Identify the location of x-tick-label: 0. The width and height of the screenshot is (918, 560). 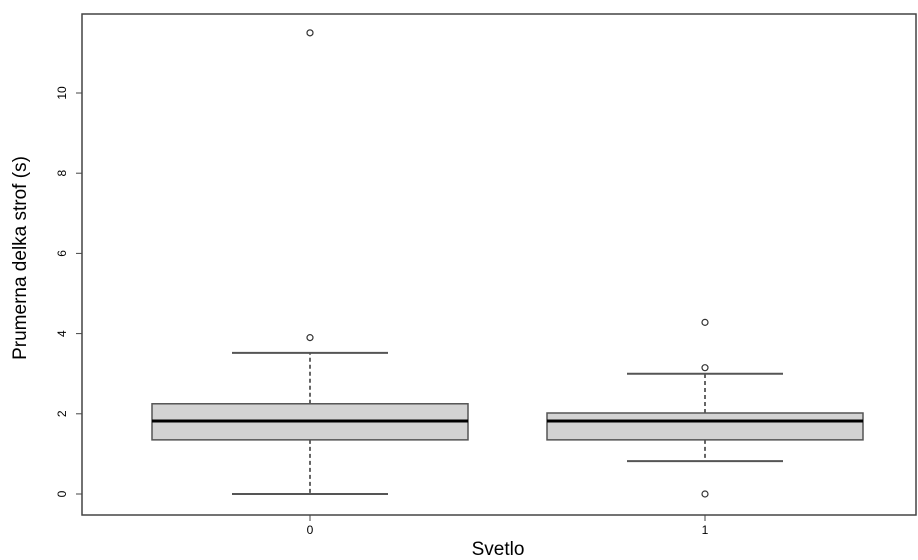
(310, 530).